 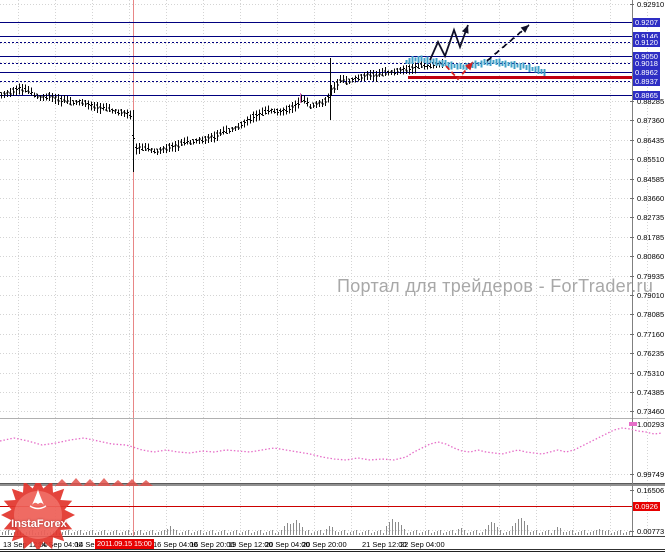 What do you see at coordinates (475, 66) in the screenshot?
I see `forecast-bars-group` at bounding box center [475, 66].